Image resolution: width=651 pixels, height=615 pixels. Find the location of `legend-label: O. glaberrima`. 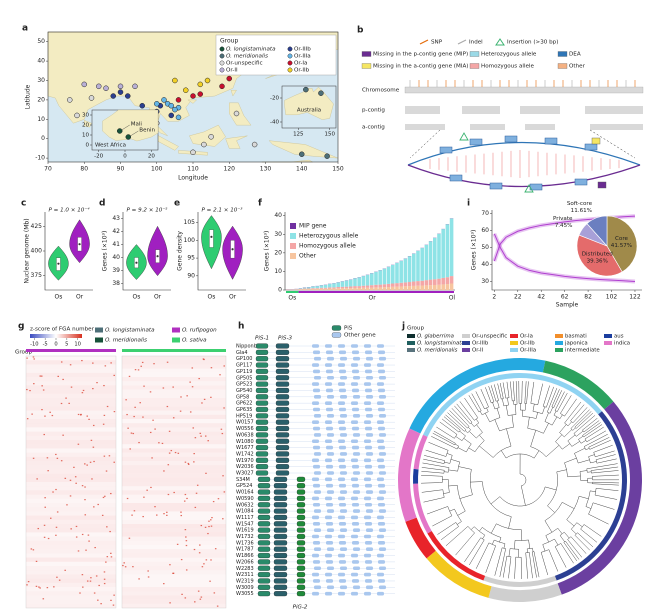

legend-label: O. glaberrima is located at coordinates (435, 337).